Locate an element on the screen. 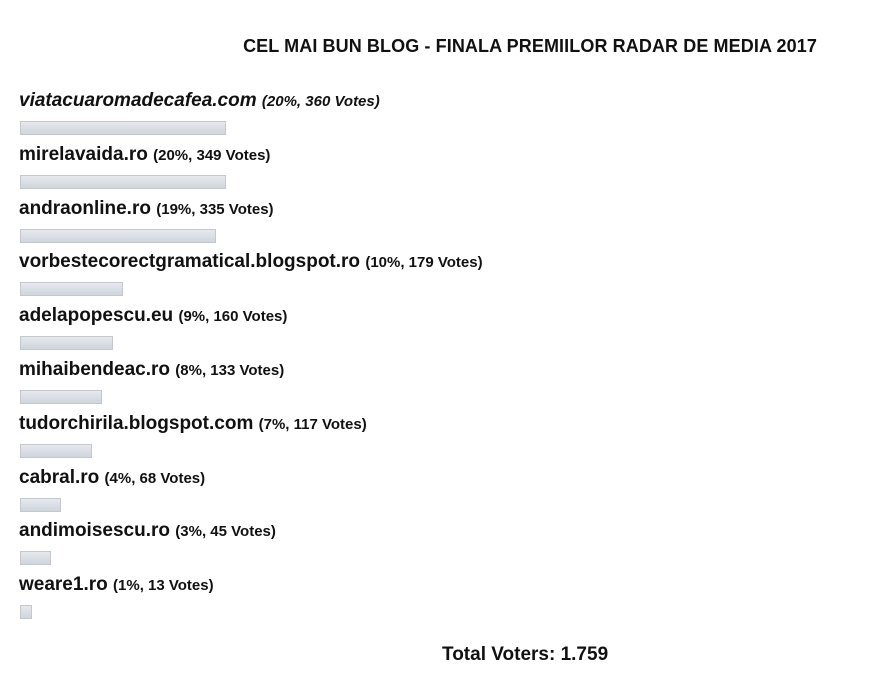 Image resolution: width=872 pixels, height=681 pixels. poll-result-row: adelapopescu.eu (9%, 160 Votes) is located at coordinates (251, 330).